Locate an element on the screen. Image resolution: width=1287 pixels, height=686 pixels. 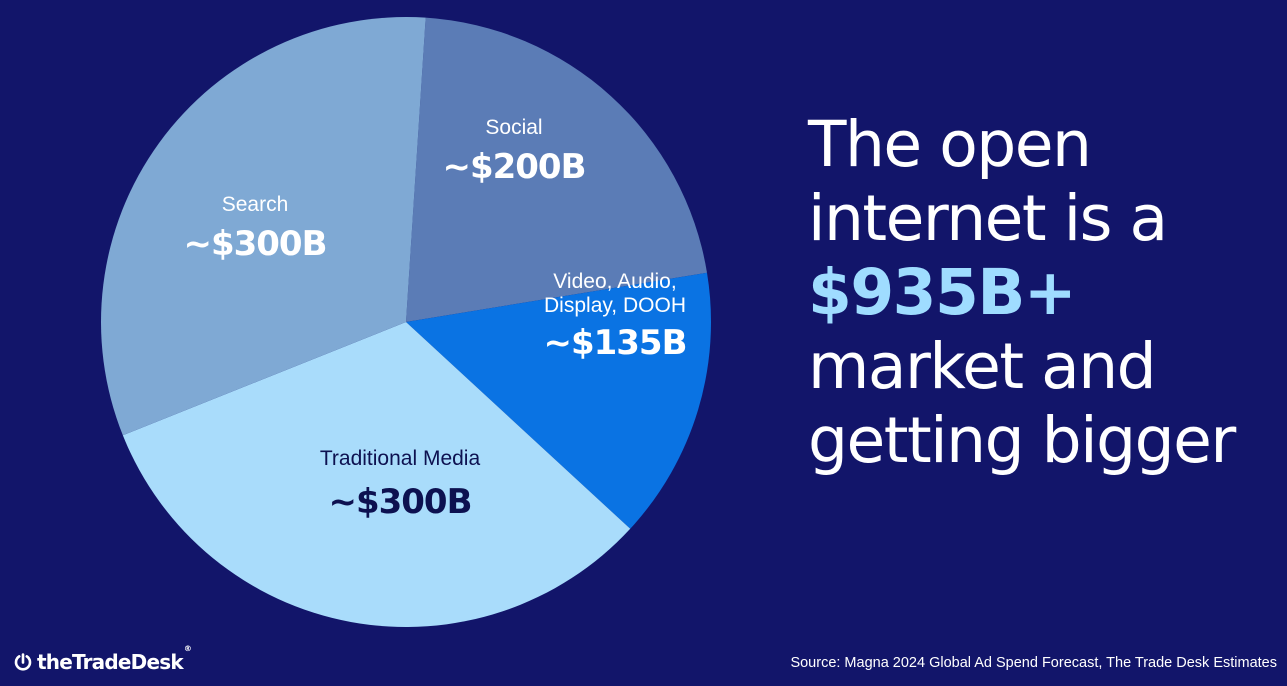
slice-label-traditional-media: Traditional Media ~$300B is located at coordinates (400, 484).